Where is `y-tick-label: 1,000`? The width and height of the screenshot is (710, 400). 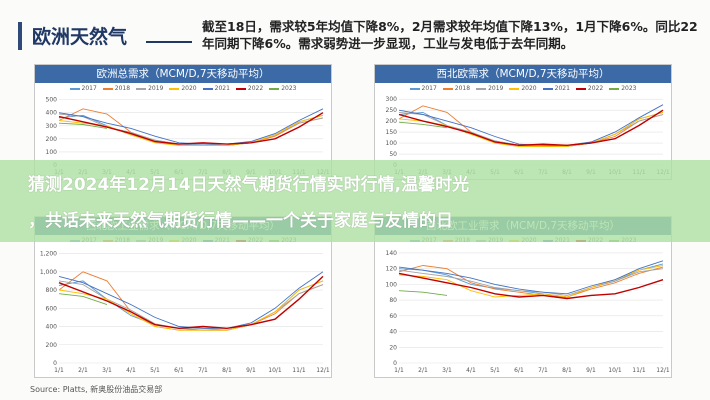
y-tick-label: 1,000 is located at coordinates (48, 272).